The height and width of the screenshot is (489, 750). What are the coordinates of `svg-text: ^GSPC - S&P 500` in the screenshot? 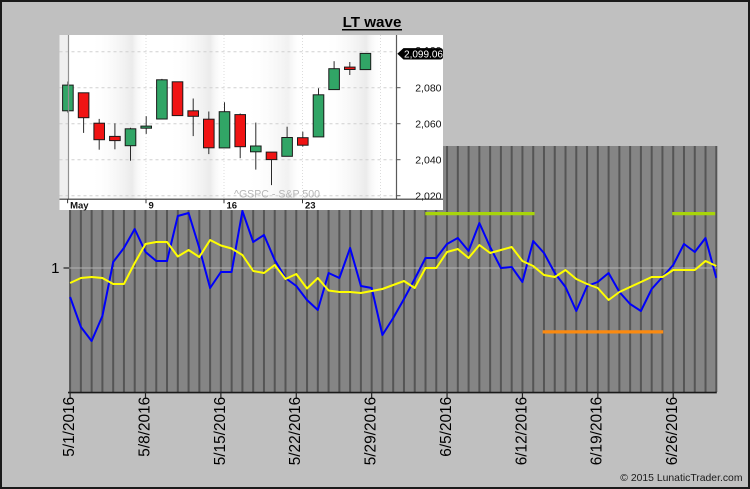 It's located at (277, 194).